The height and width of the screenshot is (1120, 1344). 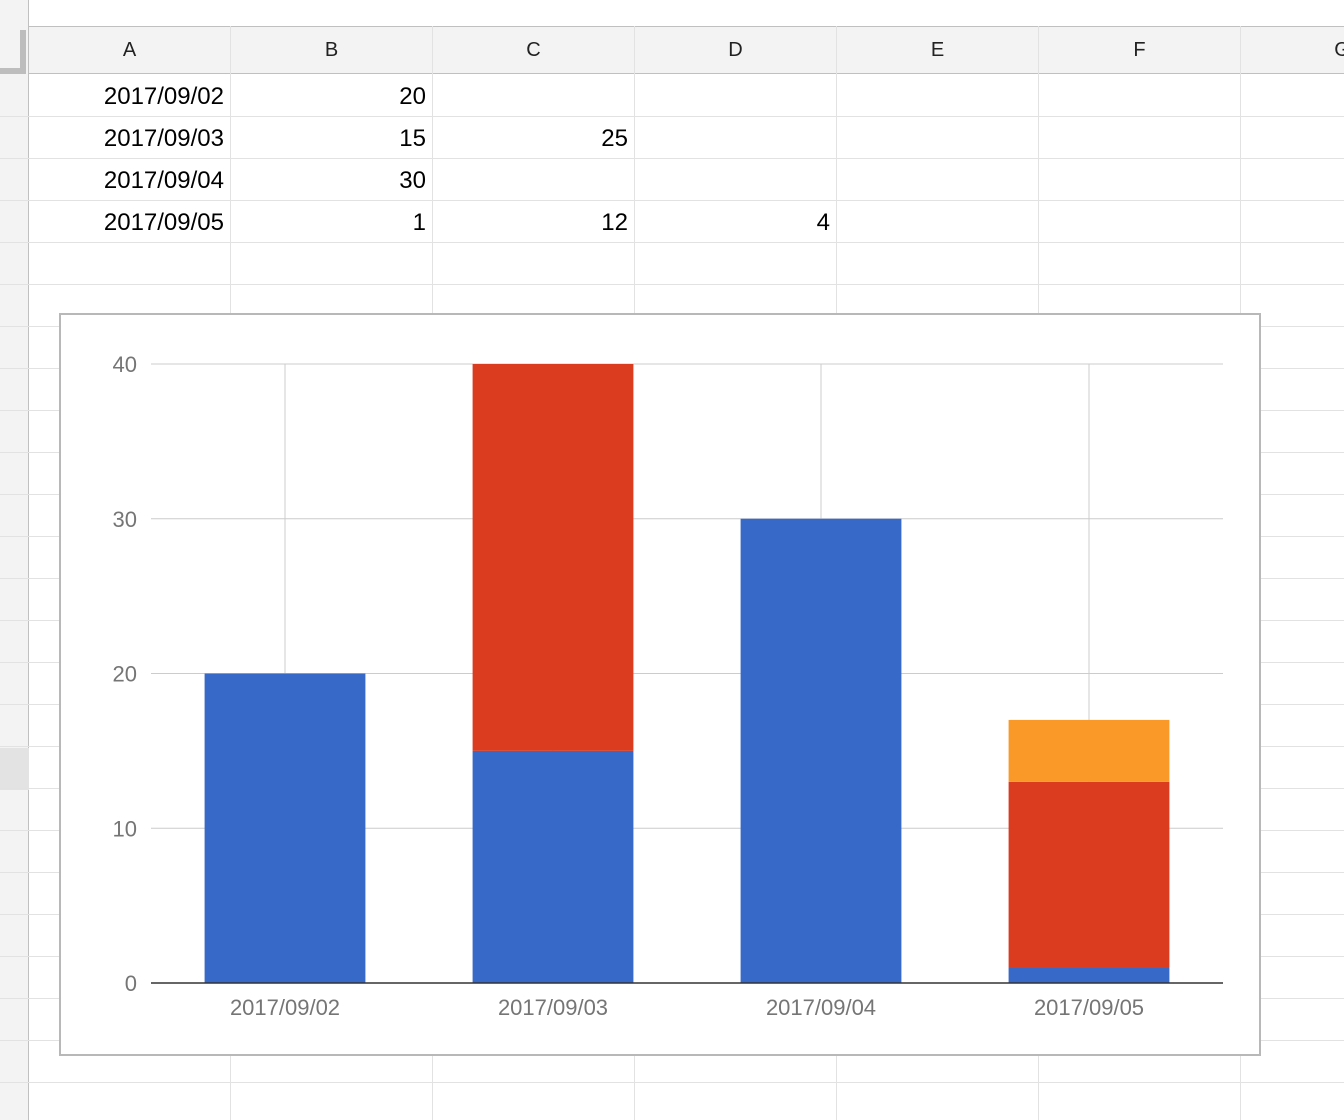 What do you see at coordinates (736, 96) in the screenshot?
I see `cell-d1` at bounding box center [736, 96].